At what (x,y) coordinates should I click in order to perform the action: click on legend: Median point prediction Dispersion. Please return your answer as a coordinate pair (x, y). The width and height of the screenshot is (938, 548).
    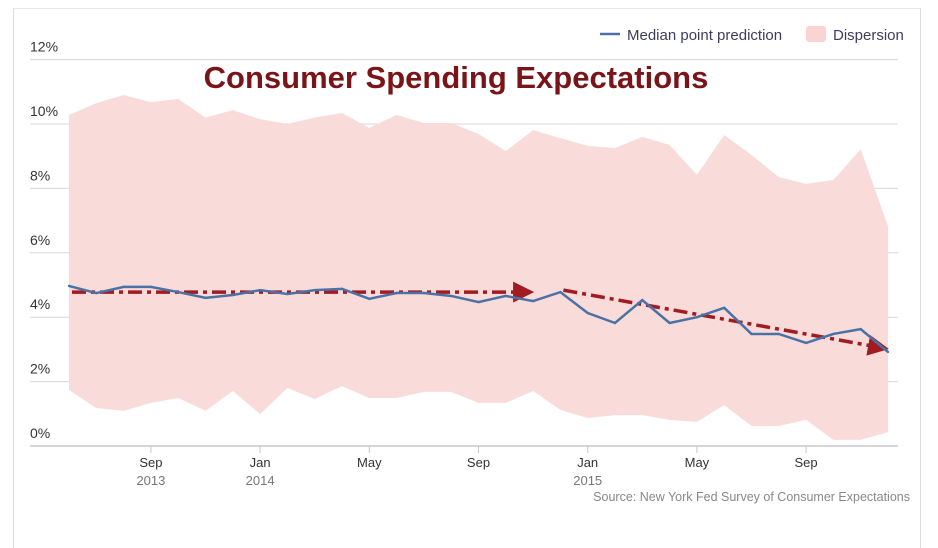
    Looking at the image, I should click on (752, 35).